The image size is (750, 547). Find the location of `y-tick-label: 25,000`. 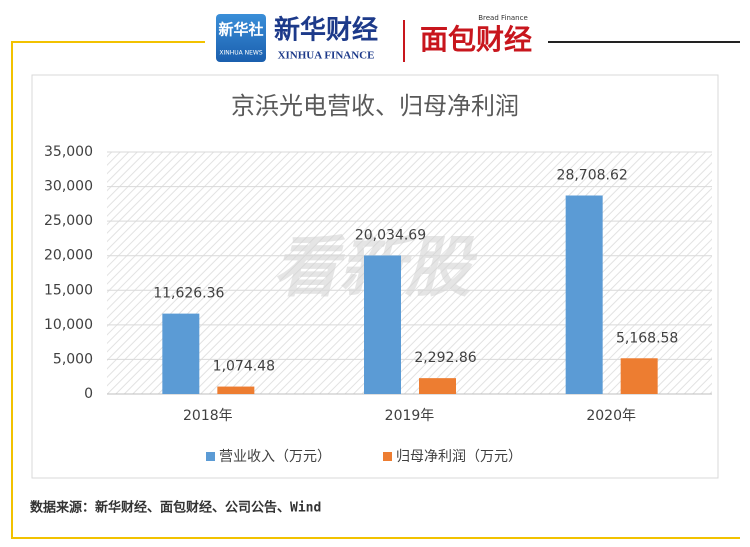

y-tick-label: 25,000 is located at coordinates (68, 221).